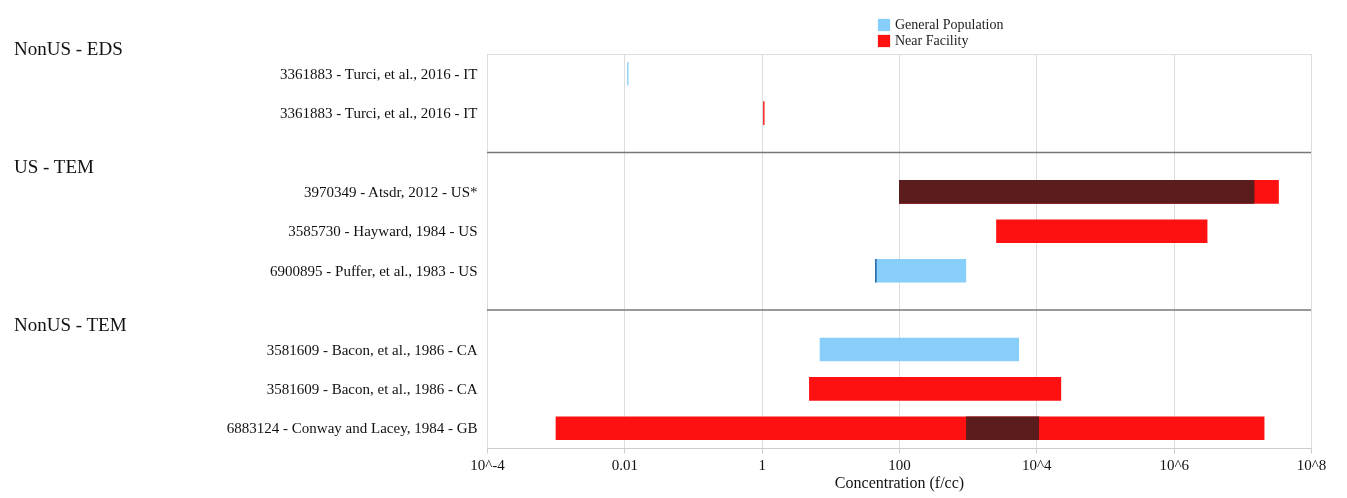 This screenshot has width=1347, height=498. What do you see at coordinates (762, 464) in the screenshot?
I see `x-tick-label: 1` at bounding box center [762, 464].